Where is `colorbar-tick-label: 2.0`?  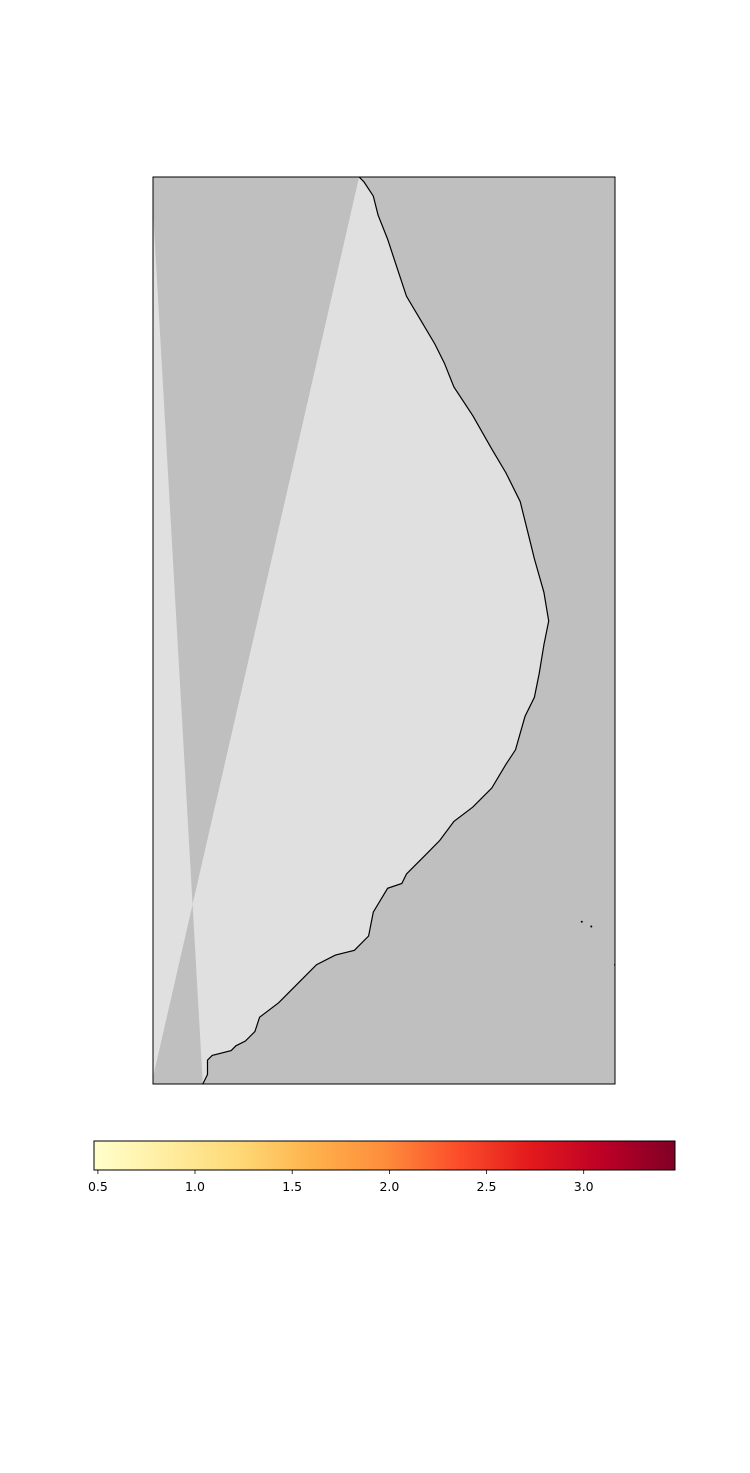 colorbar-tick-label: 2.0 is located at coordinates (389, 1186).